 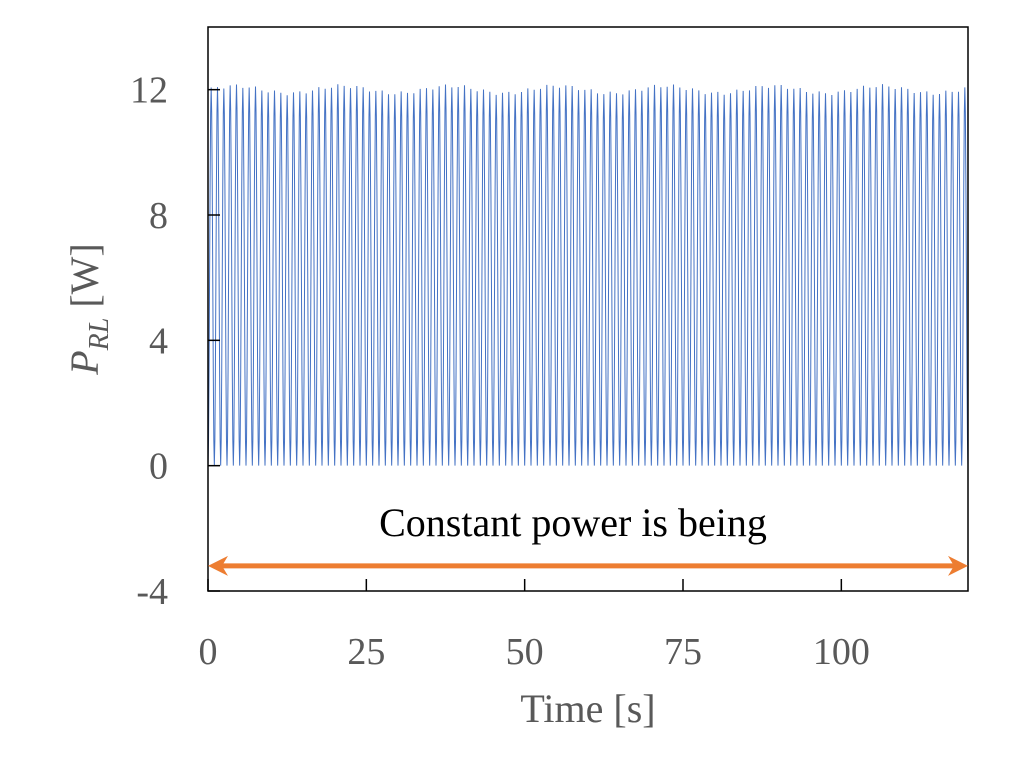 What do you see at coordinates (958, 565) in the screenshot?
I see `arrow-head-right` at bounding box center [958, 565].